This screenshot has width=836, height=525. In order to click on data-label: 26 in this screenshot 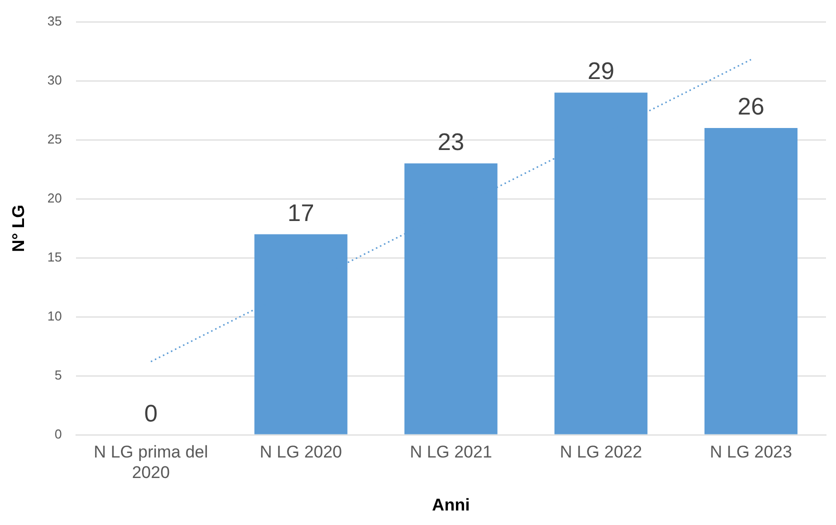, I will do `click(751, 107)`.